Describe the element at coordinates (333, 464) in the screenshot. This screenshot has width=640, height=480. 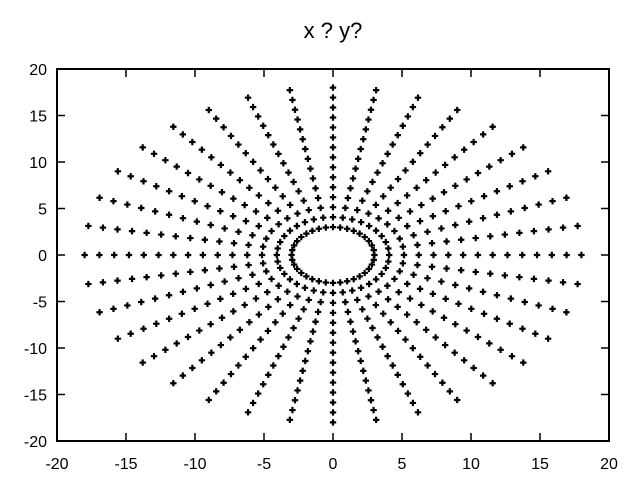
I see `x-tick-label: 0` at that location.